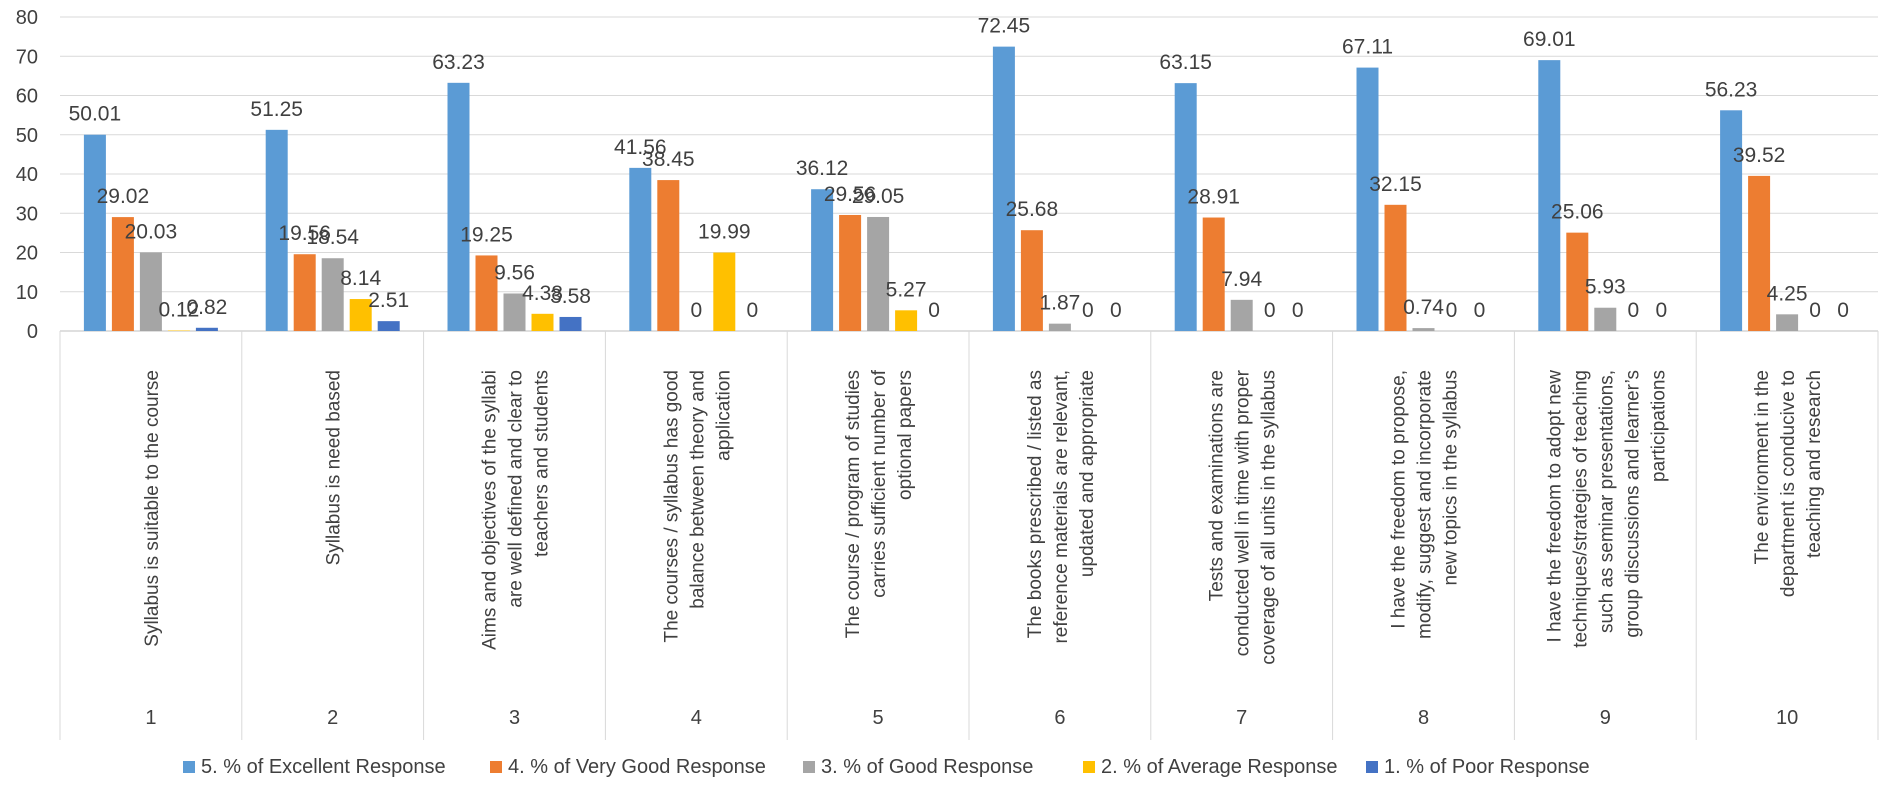 The width and height of the screenshot is (1883, 787). I want to click on data-label: 28.91, so click(1213, 197).